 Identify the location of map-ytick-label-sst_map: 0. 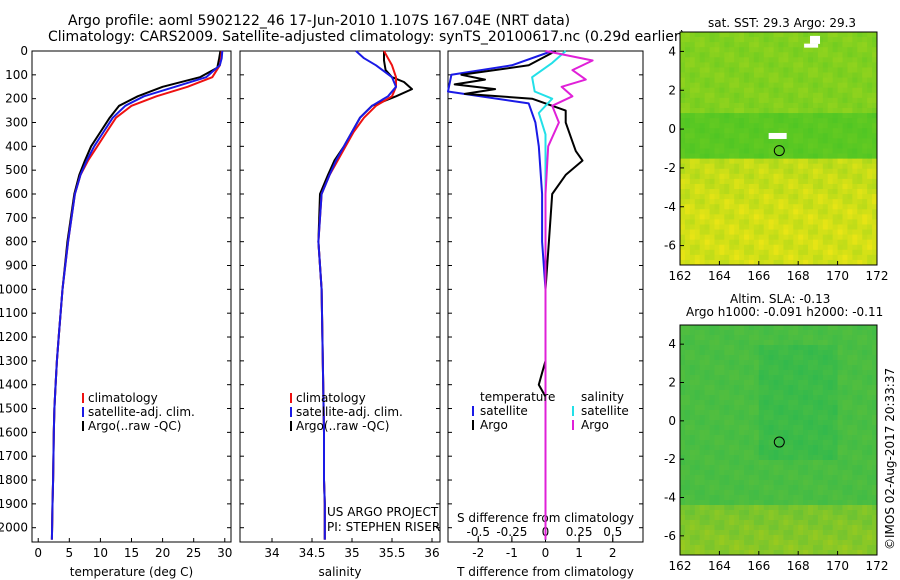
(672, 129).